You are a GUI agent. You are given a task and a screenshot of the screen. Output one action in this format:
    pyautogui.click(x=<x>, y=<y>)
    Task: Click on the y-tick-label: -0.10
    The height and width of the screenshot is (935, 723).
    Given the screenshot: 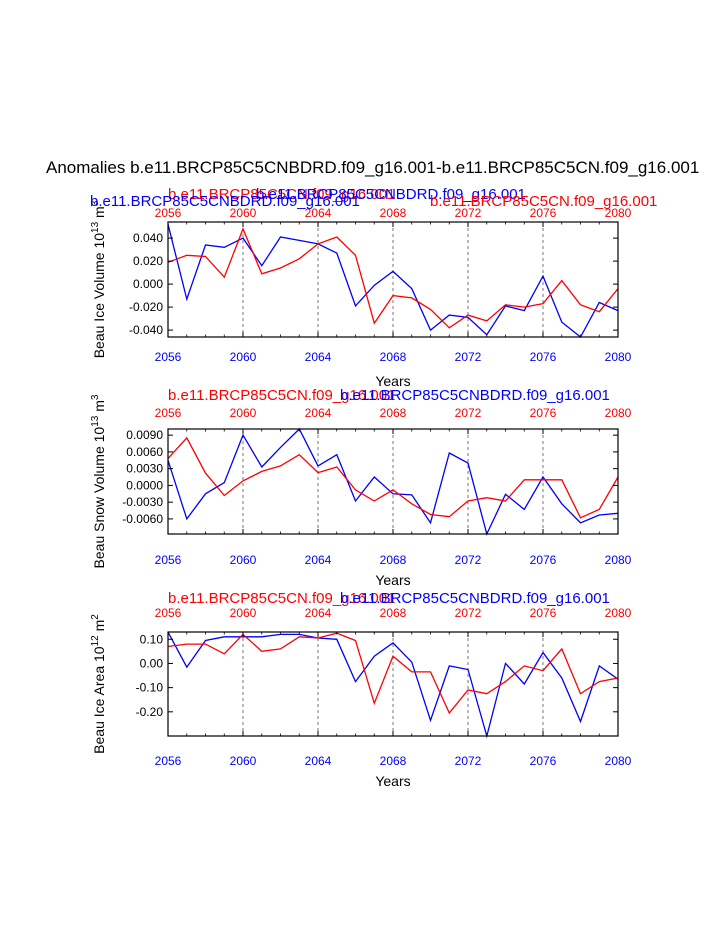 What is the action you would take?
    pyautogui.click(x=150, y=688)
    